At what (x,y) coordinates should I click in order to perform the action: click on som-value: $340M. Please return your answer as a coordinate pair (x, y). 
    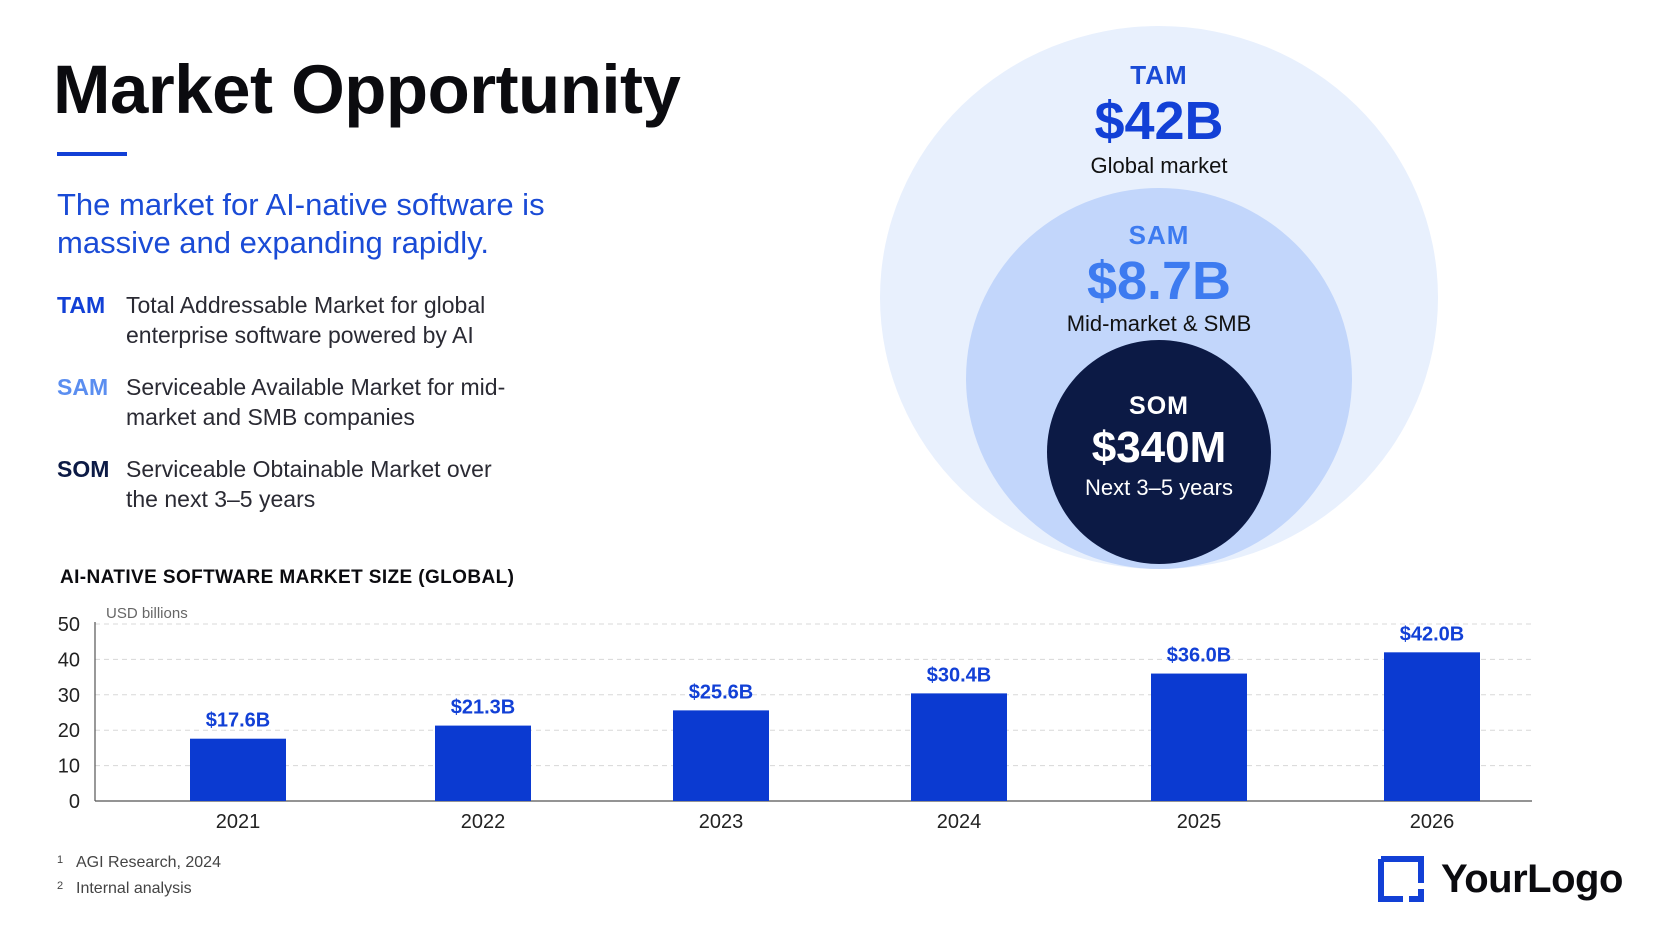
    Looking at the image, I should click on (1159, 447).